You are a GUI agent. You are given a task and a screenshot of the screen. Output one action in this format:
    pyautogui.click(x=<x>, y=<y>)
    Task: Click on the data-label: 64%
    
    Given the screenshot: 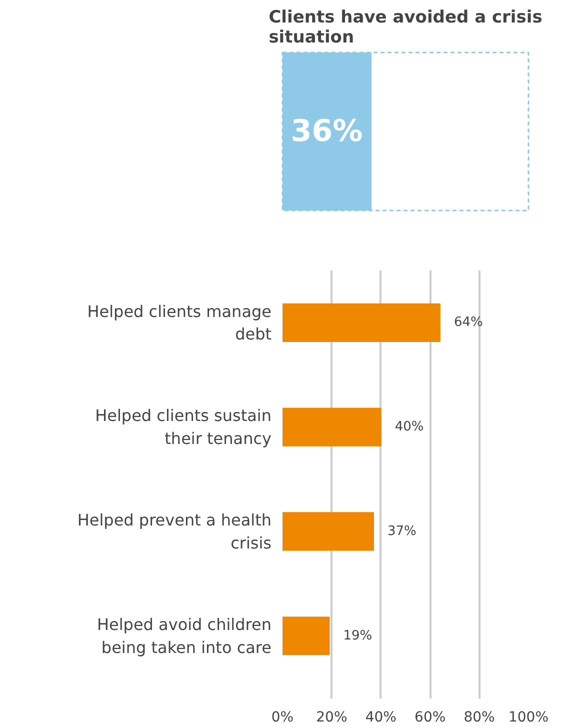 What is the action you would take?
    pyautogui.click(x=468, y=322)
    